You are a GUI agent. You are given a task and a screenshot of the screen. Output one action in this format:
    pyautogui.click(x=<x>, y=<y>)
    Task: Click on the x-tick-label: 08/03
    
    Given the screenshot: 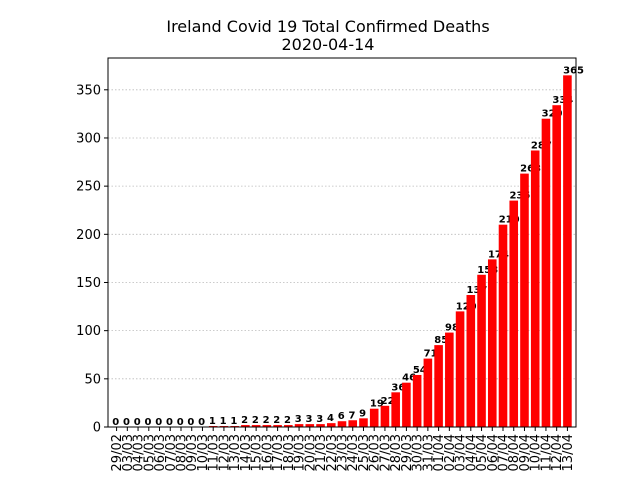 What is the action you would take?
    pyautogui.click(x=181, y=452)
    